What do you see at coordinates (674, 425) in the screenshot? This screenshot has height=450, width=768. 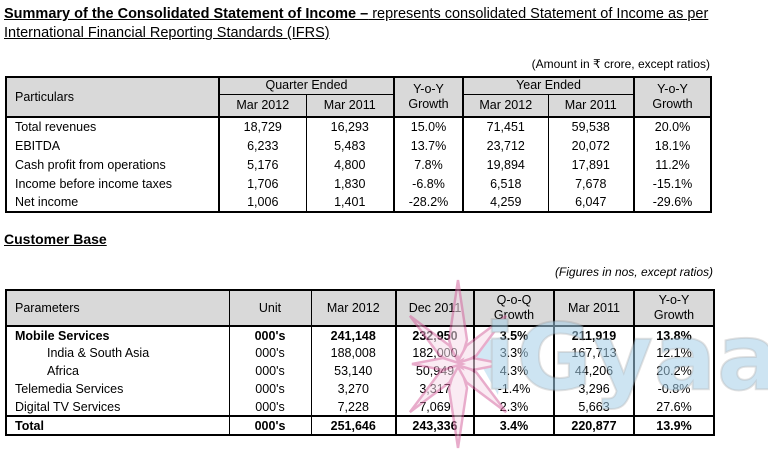 I see `cell-yoy: 13.9%` at bounding box center [674, 425].